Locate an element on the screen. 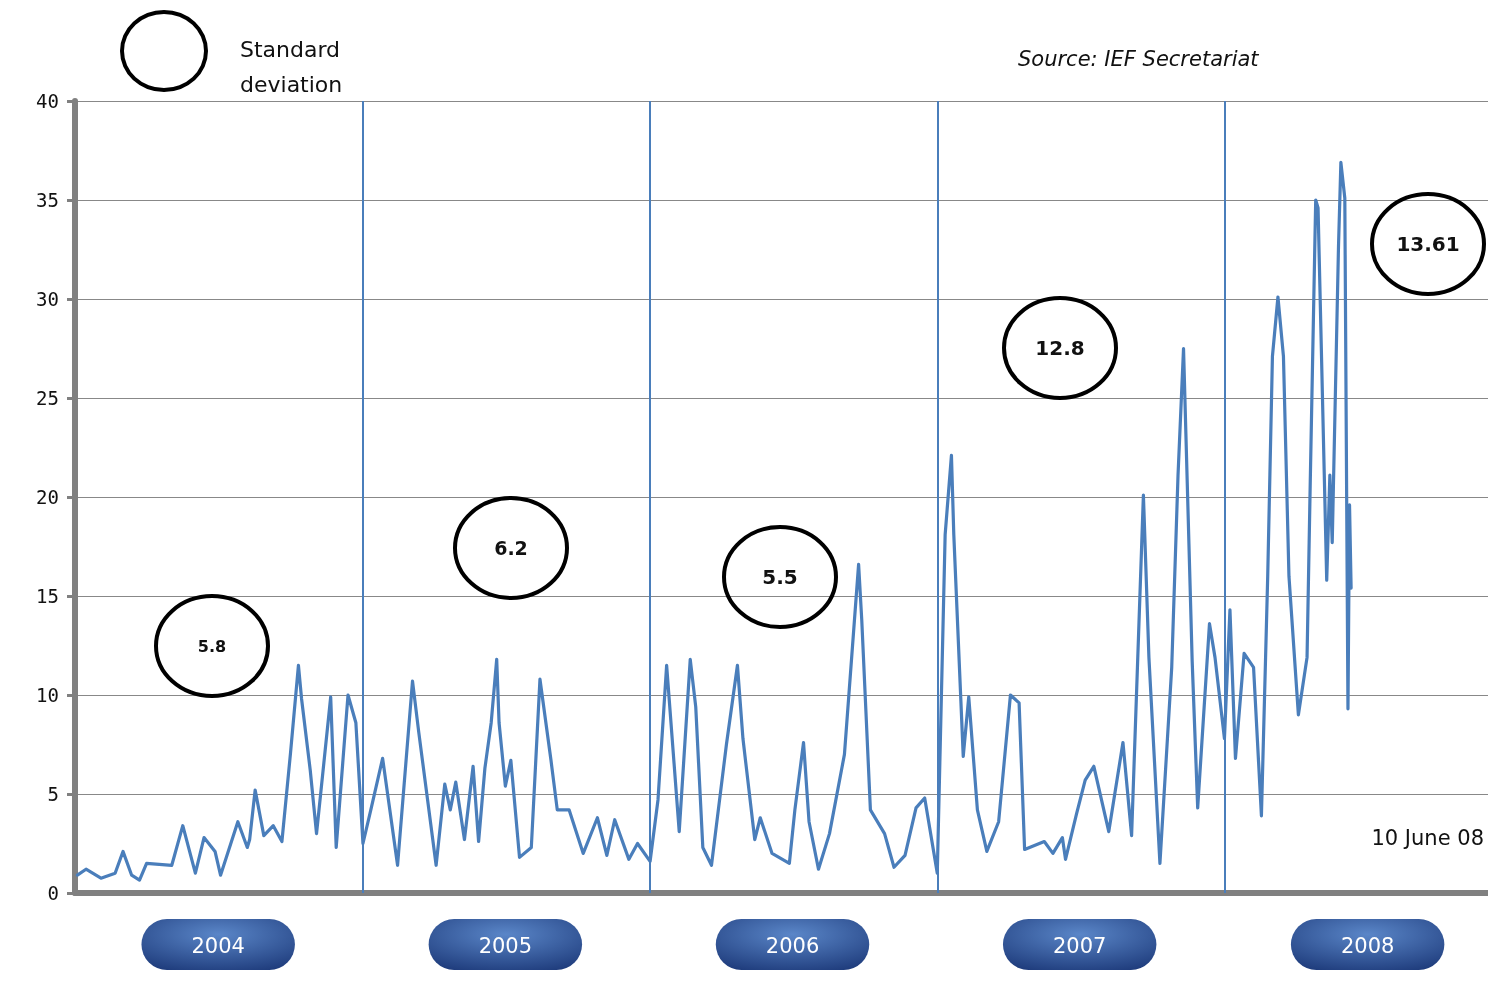 The image size is (1488, 989). y-tick-label: 10 is located at coordinates (47, 695).